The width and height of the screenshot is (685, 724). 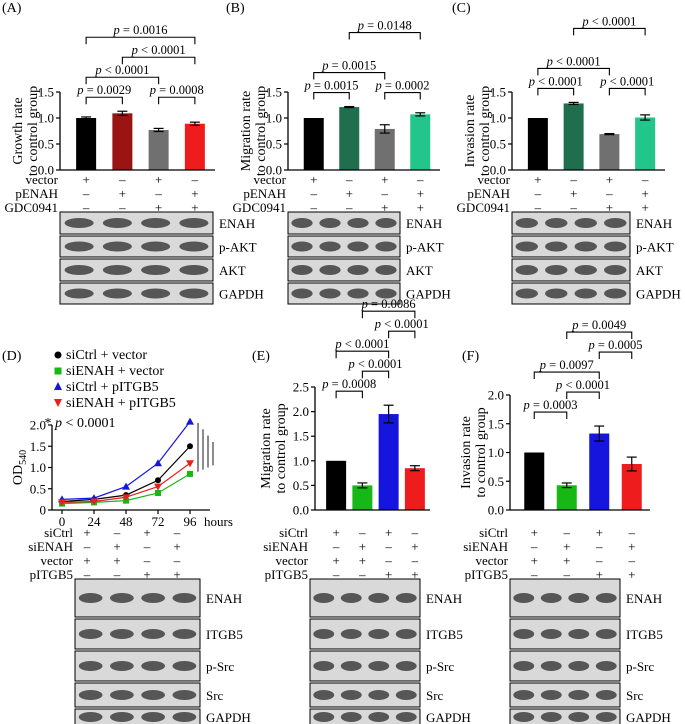 I want to click on legend-label: siENAH + pITGB5, so click(x=121, y=403).